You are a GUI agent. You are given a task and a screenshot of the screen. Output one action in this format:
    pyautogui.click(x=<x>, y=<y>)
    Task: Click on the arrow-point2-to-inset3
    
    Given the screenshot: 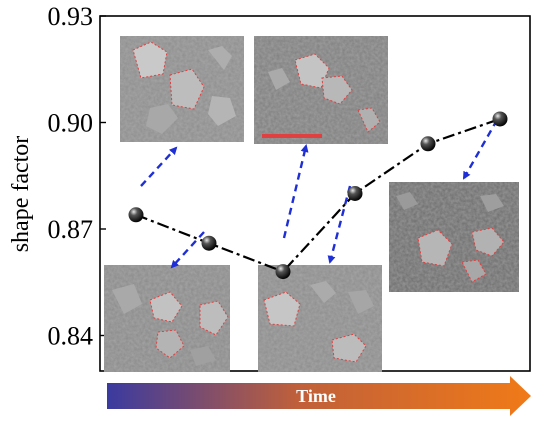 What is the action you would take?
    pyautogui.click(x=187, y=250)
    